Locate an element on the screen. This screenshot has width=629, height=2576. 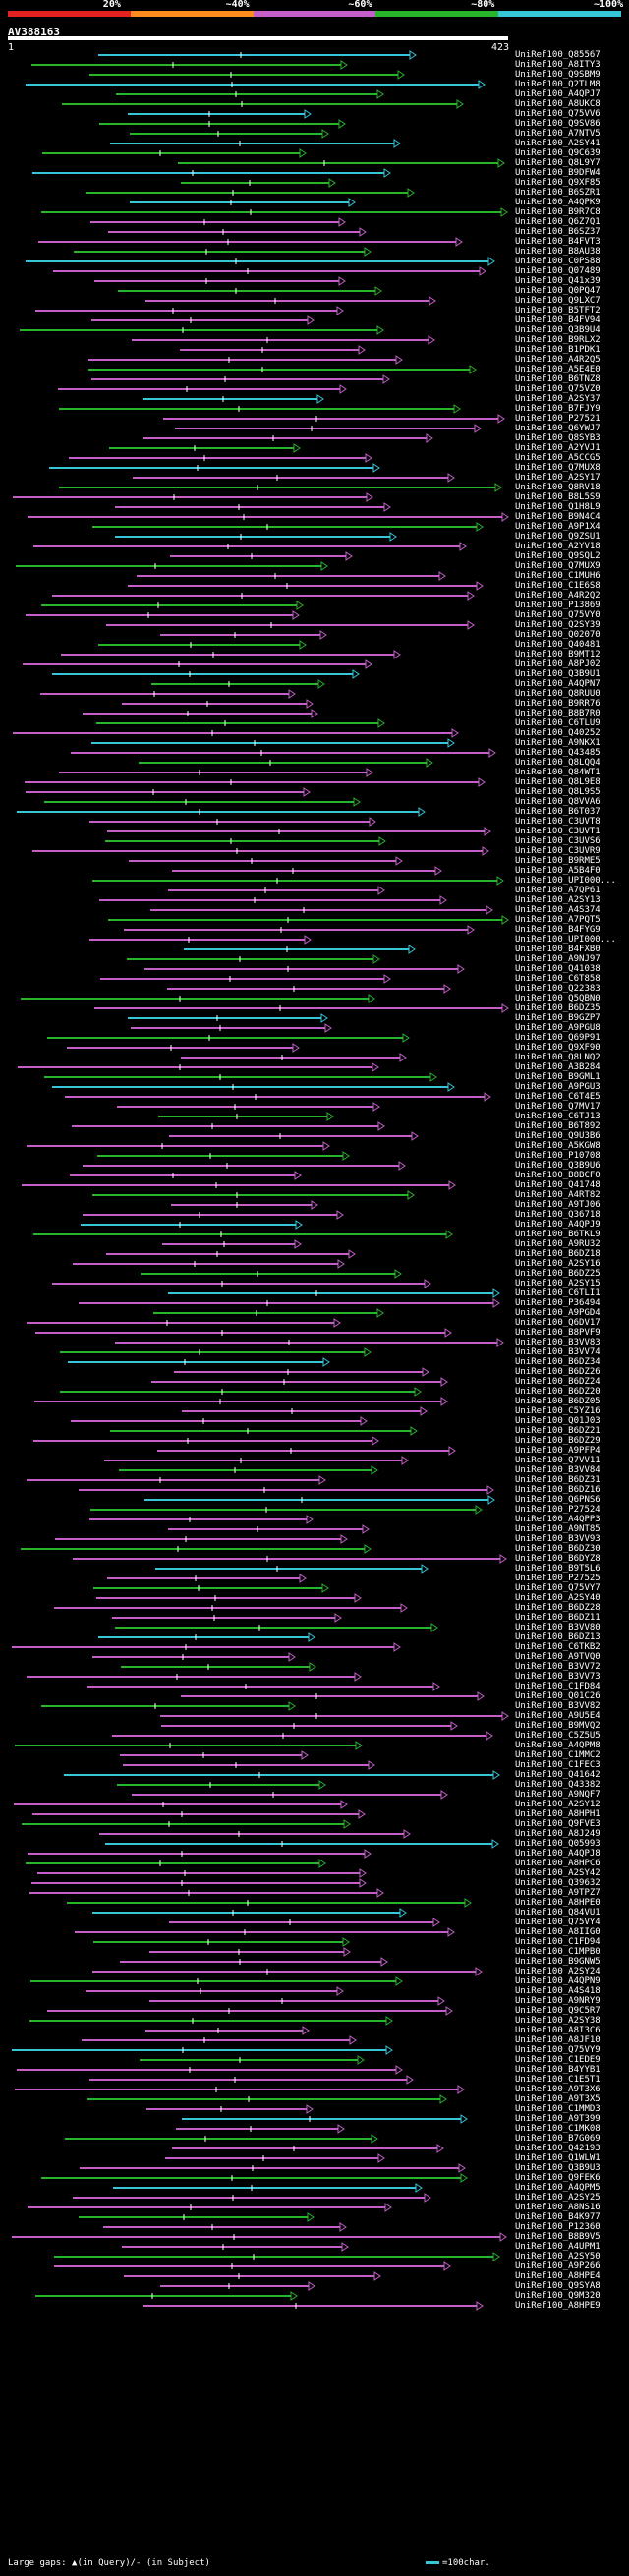
hit-label: UniRef100_A9PGD4 is located at coordinates (557, 1313).